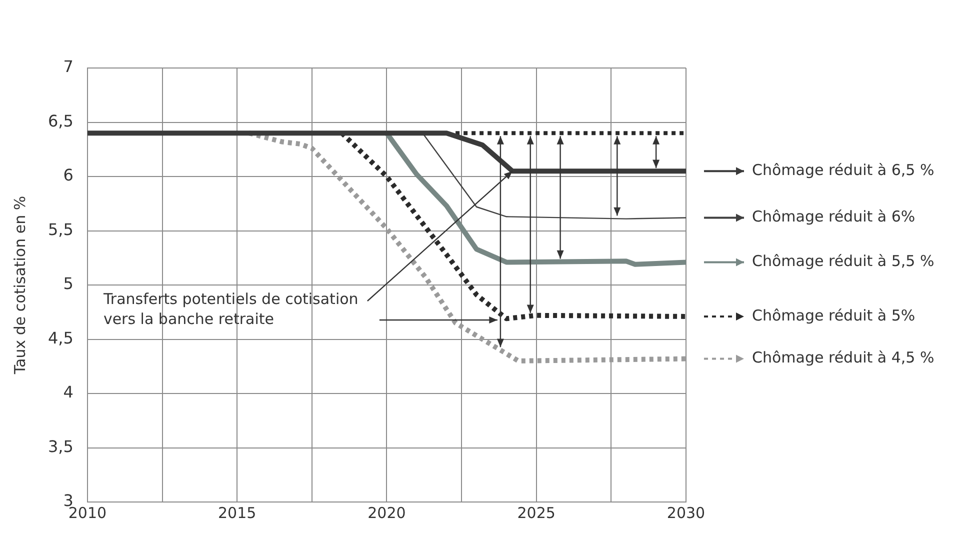  Describe the element at coordinates (61, 338) in the screenshot. I see `y-tick-label: 4,5` at that location.